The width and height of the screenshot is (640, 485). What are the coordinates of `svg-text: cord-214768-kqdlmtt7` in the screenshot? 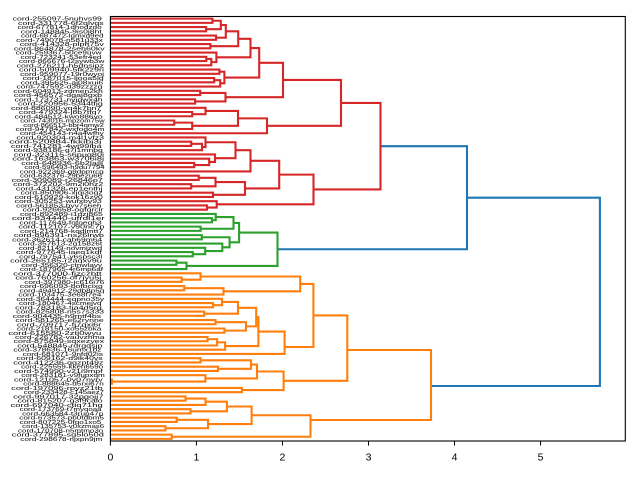 It's located at (61, 232).